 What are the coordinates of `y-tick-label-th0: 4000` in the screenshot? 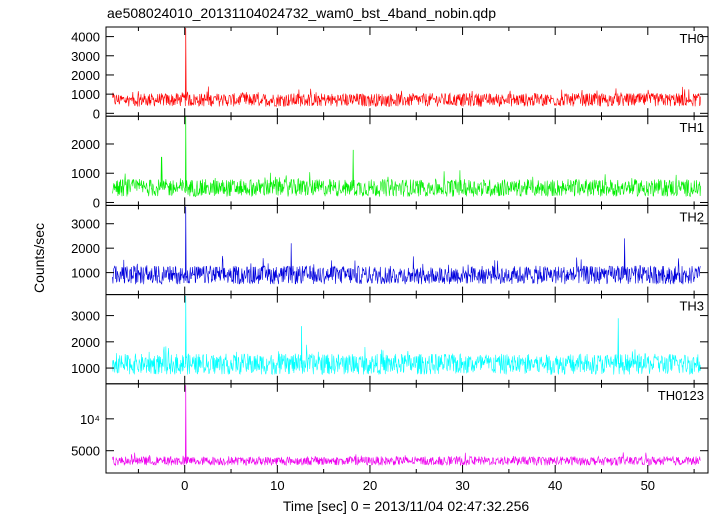 It's located at (85, 37).